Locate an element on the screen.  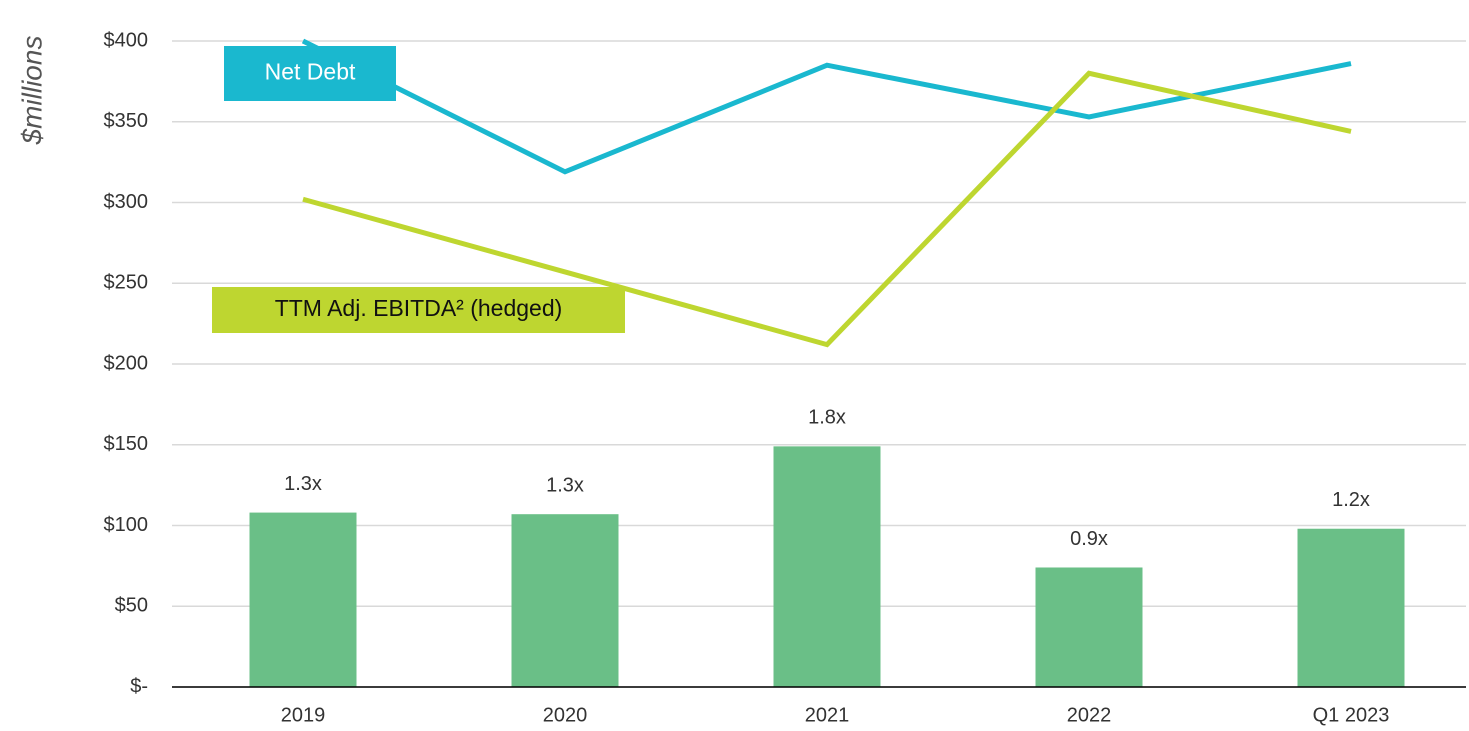
y-tick-label: $250 is located at coordinates (126, 283).